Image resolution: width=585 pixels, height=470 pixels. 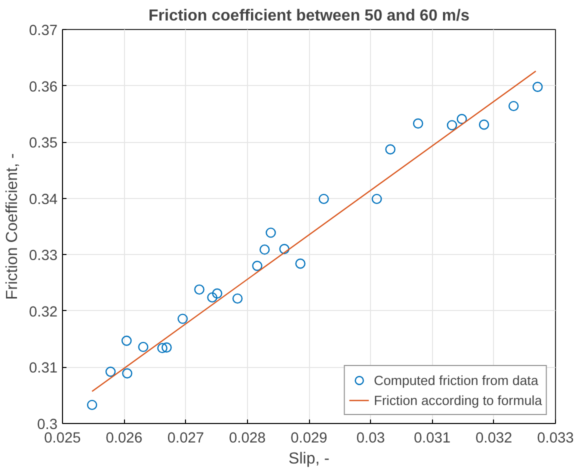 What do you see at coordinates (43, 256) in the screenshot?
I see `y-tick-label: 0.33` at bounding box center [43, 256].